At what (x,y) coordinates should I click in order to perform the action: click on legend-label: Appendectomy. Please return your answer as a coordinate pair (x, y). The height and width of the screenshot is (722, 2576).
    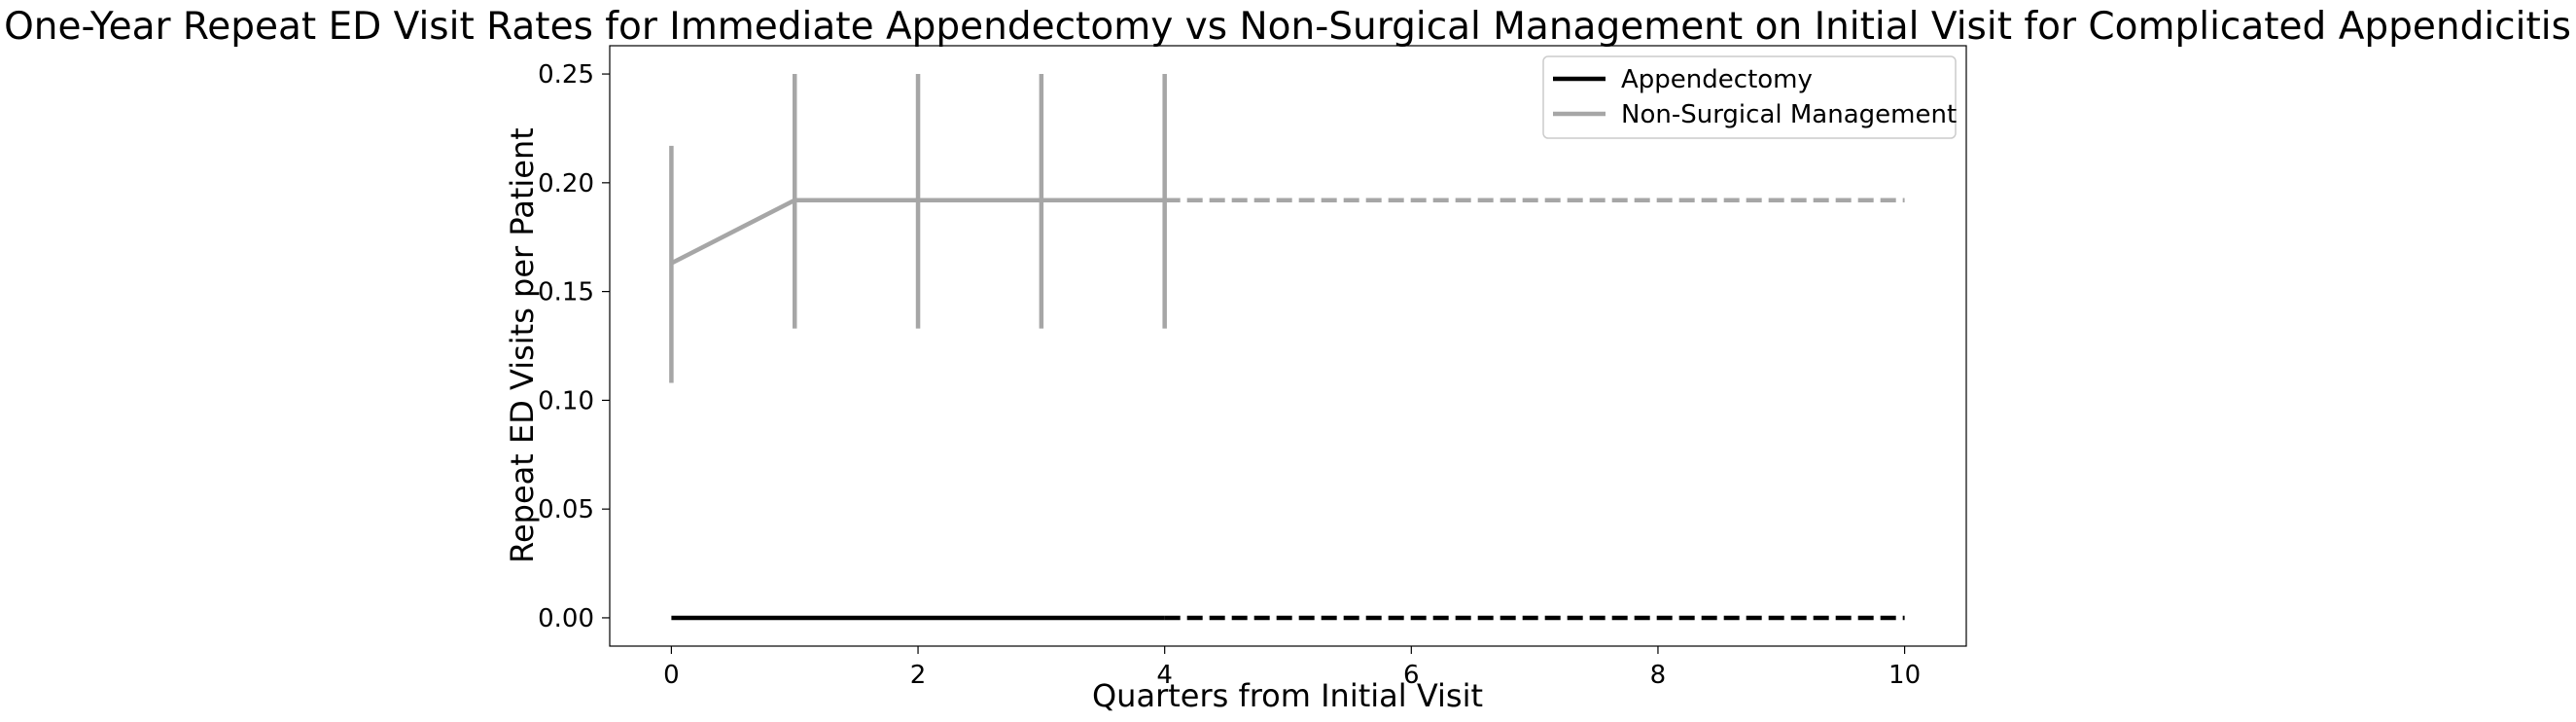
    Looking at the image, I should click on (1717, 79).